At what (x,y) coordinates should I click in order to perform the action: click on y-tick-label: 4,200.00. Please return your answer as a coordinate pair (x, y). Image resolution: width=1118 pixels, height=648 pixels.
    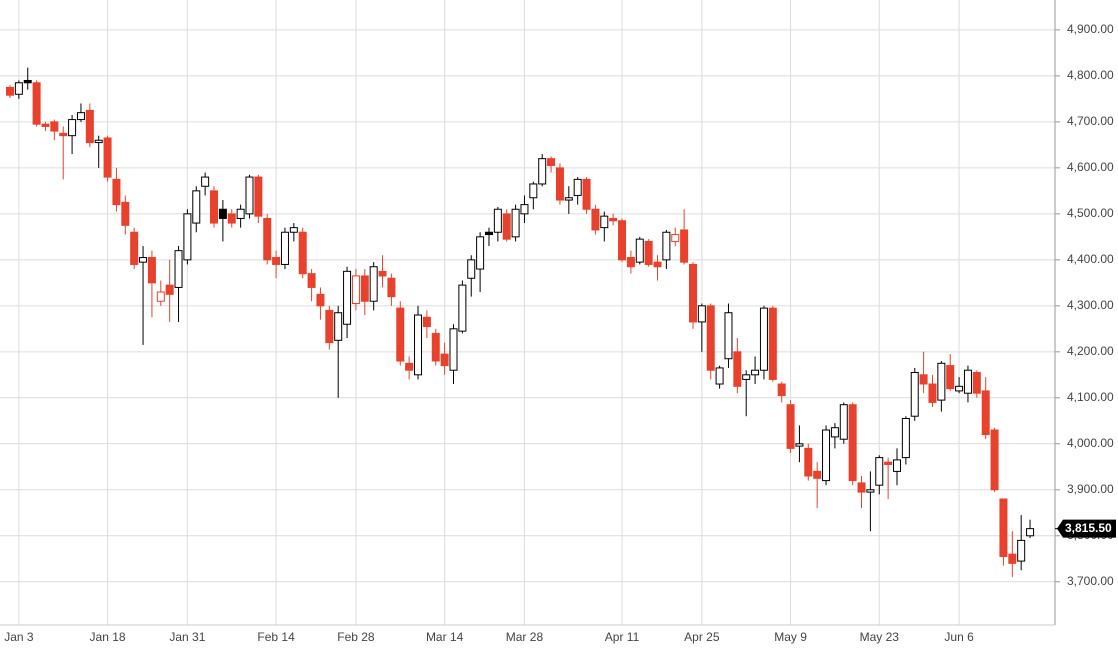
    Looking at the image, I should click on (1090, 351).